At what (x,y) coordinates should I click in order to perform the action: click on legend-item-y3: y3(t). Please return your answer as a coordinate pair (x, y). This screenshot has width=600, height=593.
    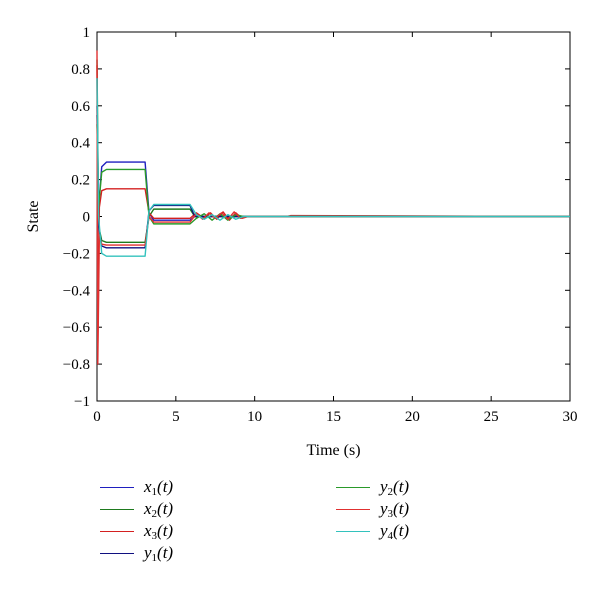
    Looking at the image, I should click on (372, 509).